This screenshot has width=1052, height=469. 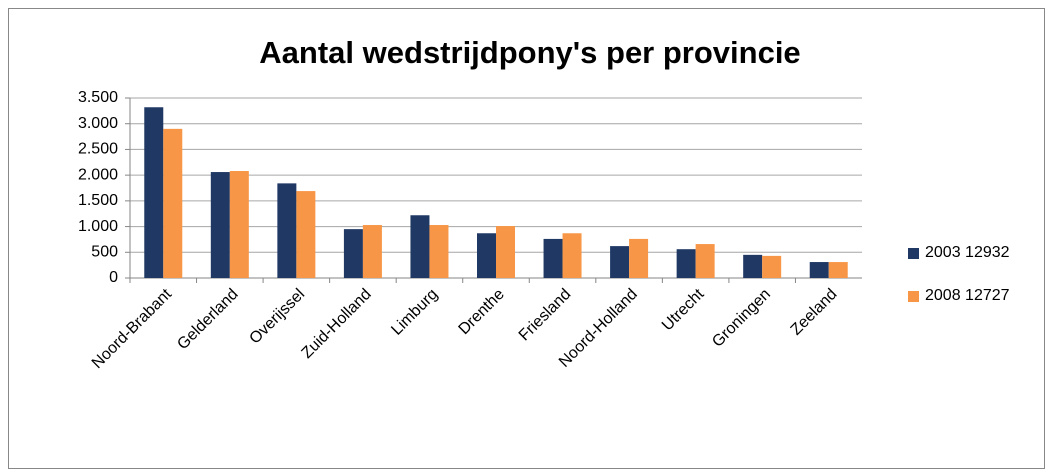 I want to click on y-tick-label: 0, so click(x=113, y=277).